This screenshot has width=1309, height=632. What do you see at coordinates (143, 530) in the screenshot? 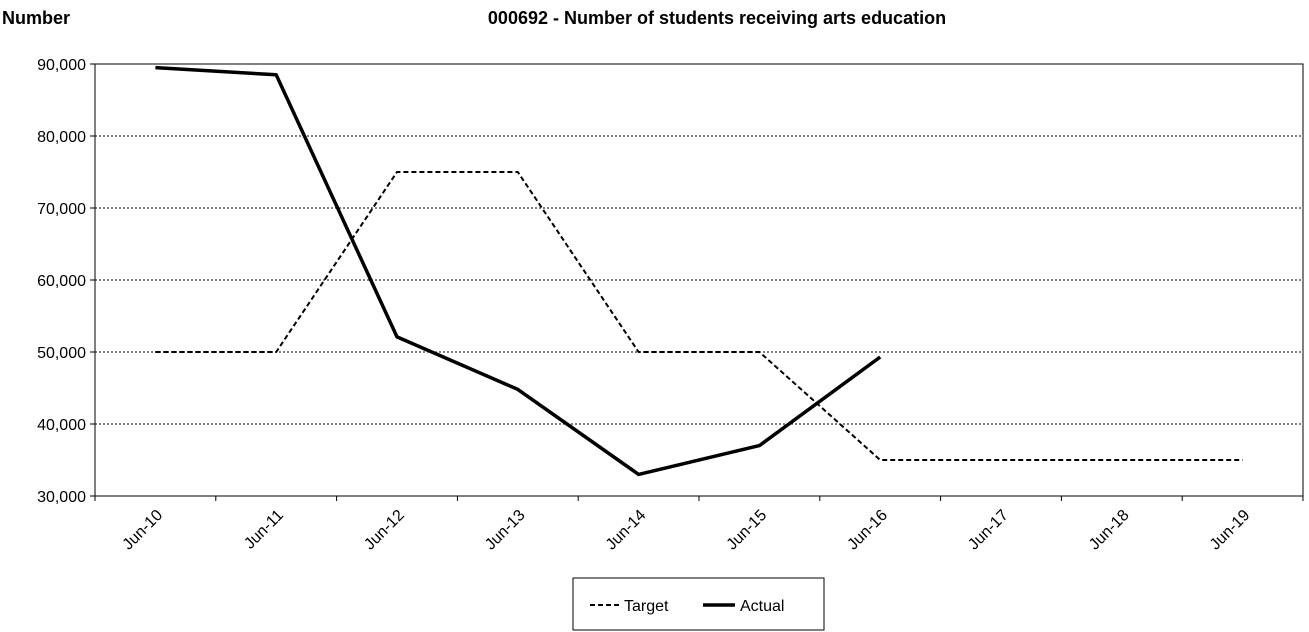
I see `x-tick-label: Jun-10` at bounding box center [143, 530].